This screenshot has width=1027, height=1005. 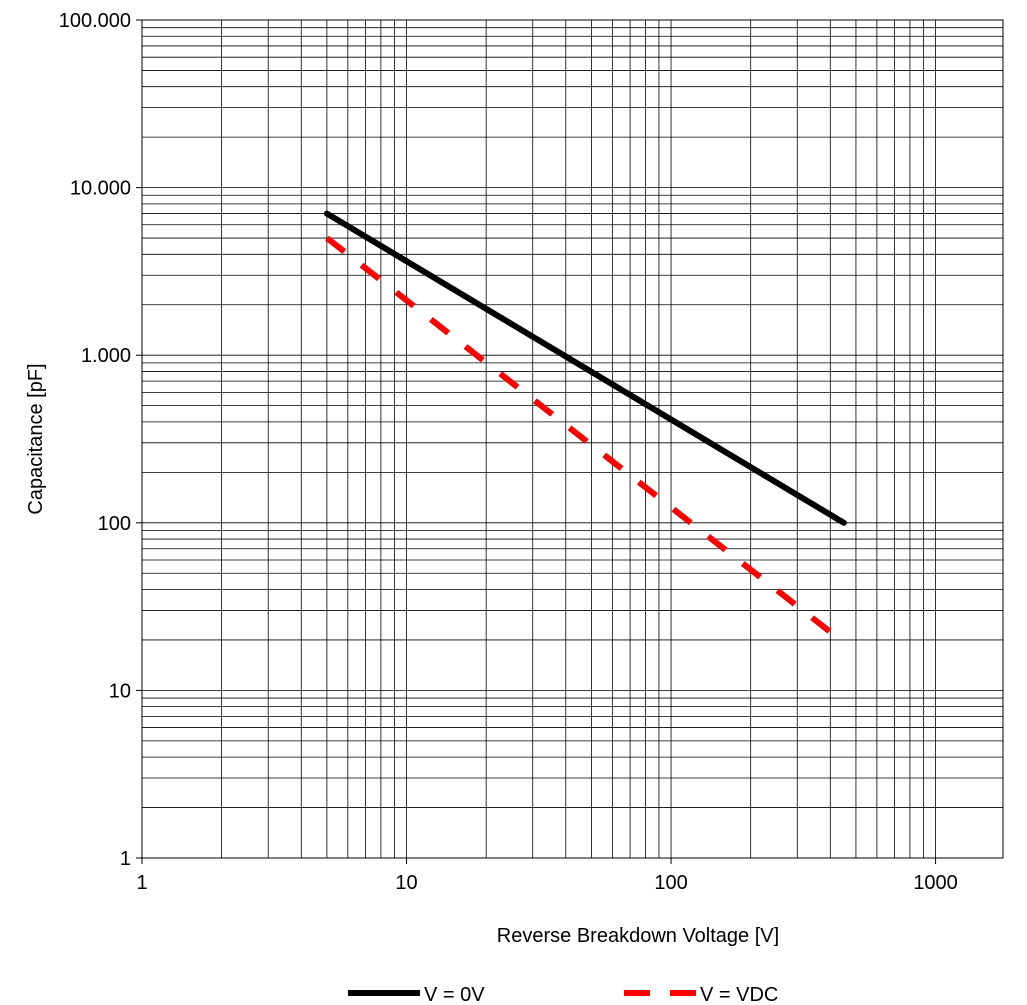 What do you see at coordinates (106, 356) in the screenshot?
I see `y-tick-label: 1.000` at bounding box center [106, 356].